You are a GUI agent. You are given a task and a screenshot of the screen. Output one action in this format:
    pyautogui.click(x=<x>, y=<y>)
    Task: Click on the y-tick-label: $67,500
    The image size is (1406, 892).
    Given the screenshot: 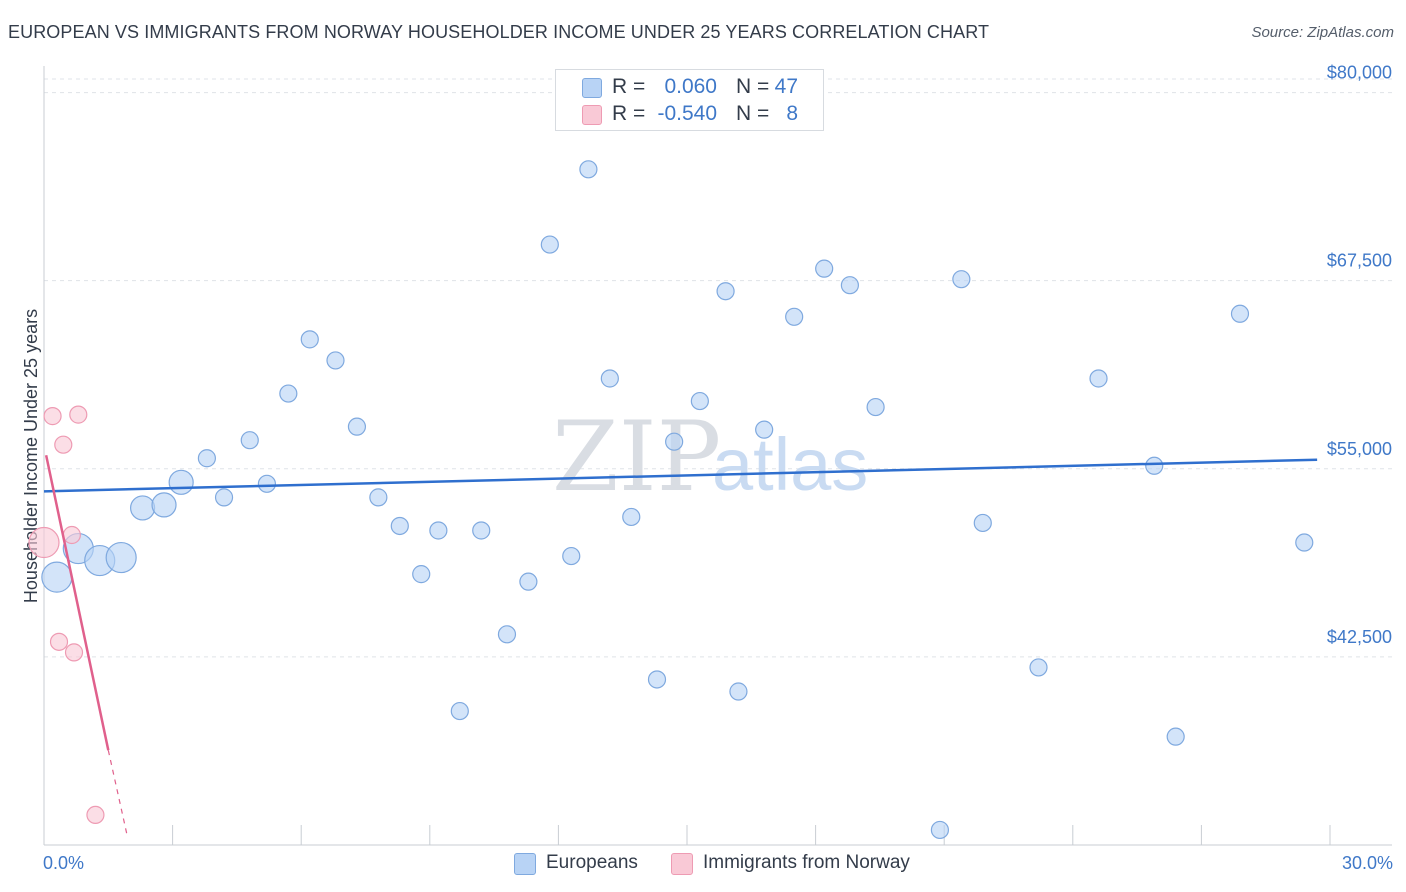 What is the action you would take?
    pyautogui.click(x=1359, y=261)
    